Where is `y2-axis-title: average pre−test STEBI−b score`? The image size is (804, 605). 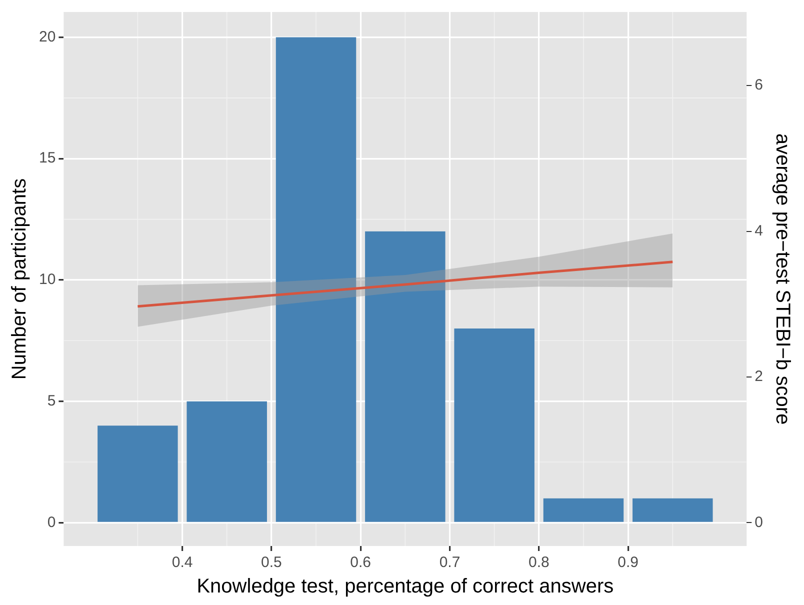 y2-axis-title: average pre−test STEBI−b score is located at coordinates (782, 279).